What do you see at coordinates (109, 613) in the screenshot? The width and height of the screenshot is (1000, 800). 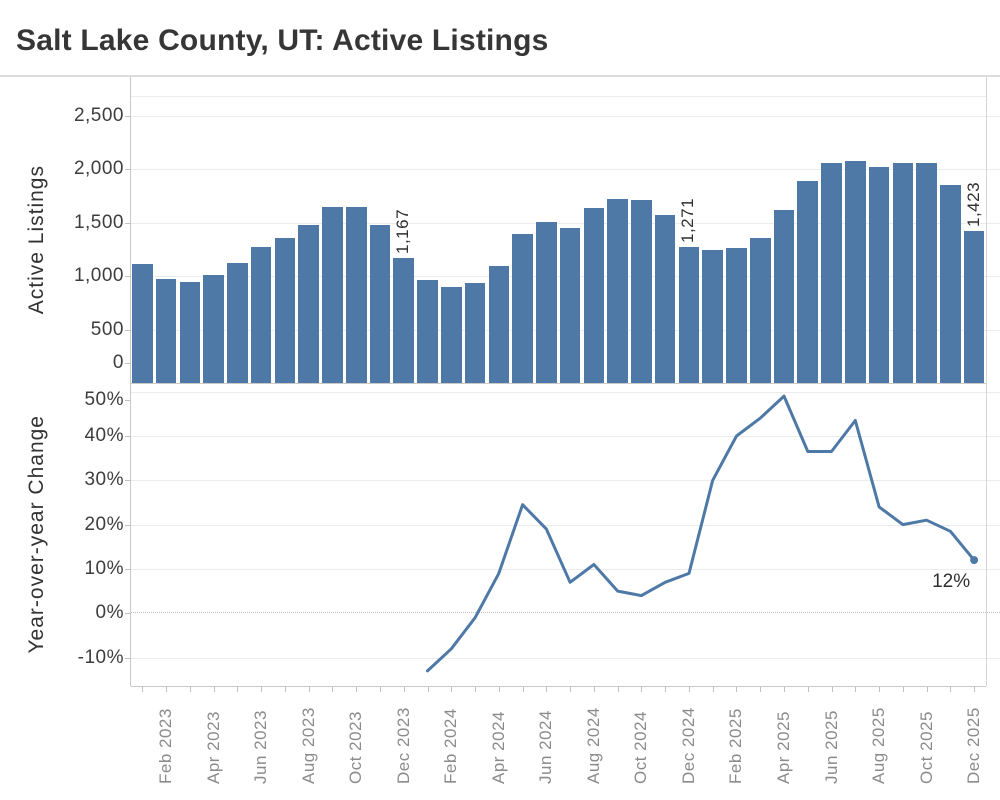 I see `y-tick-label: 0%` at bounding box center [109, 613].